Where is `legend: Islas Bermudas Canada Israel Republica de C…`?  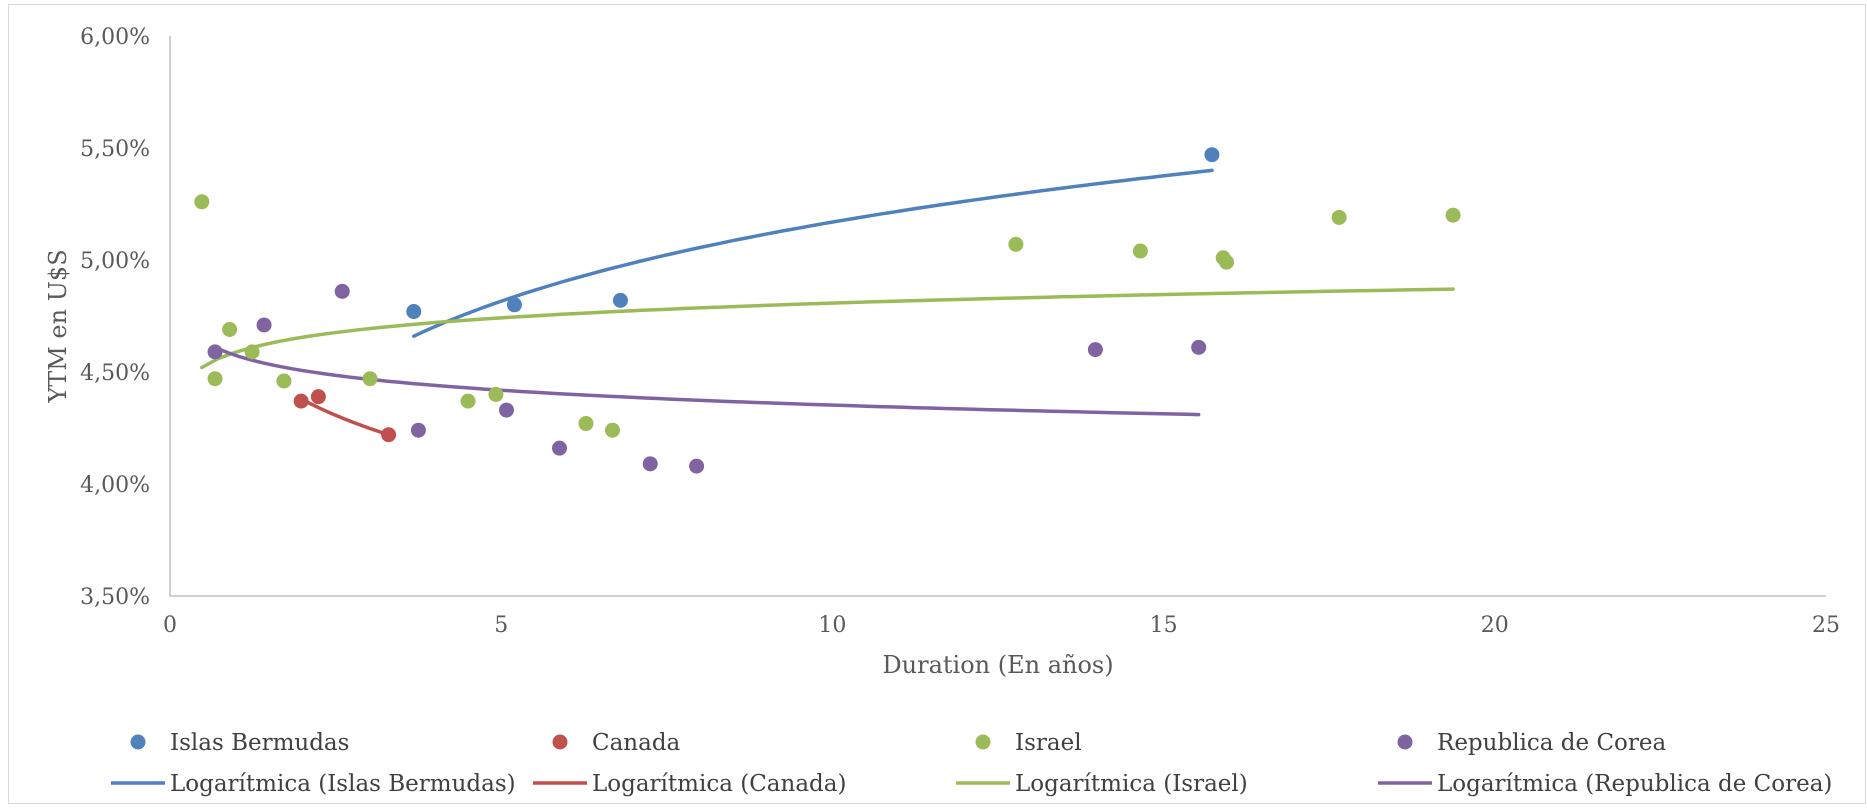 legend: Islas Bermudas Canada Israel Republica de C… is located at coordinates (971, 763).